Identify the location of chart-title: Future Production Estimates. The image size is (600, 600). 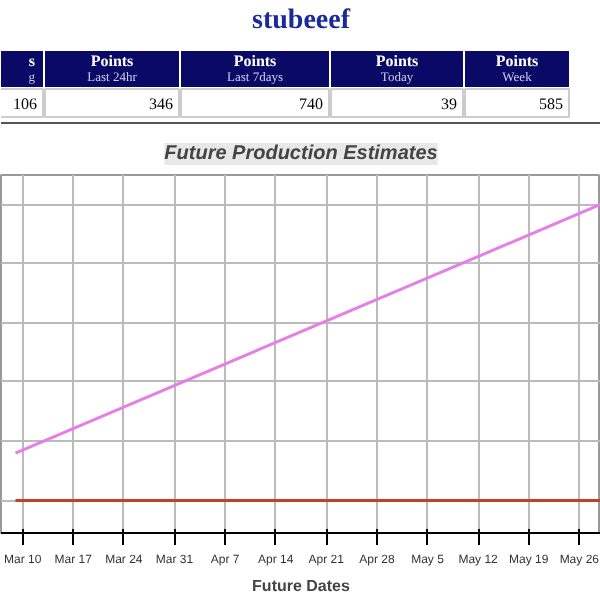
(301, 154).